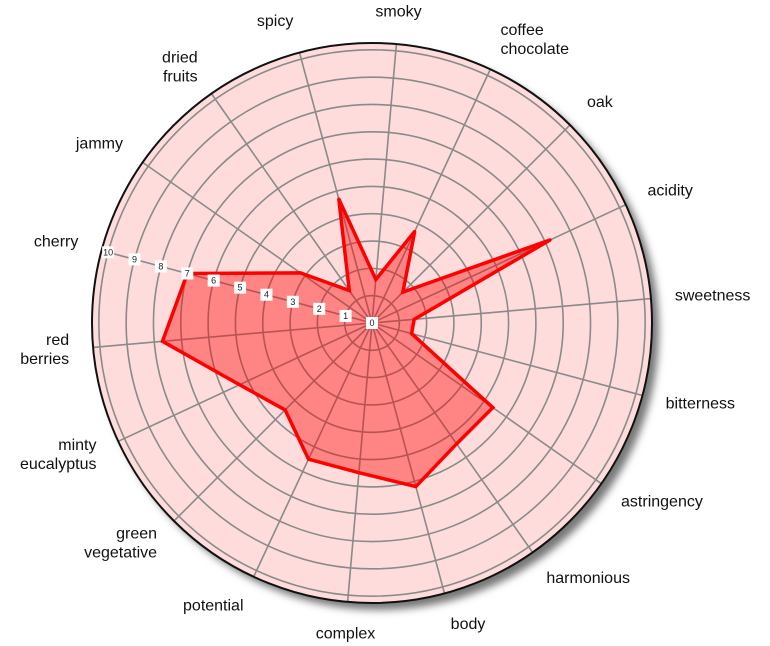 The height and width of the screenshot is (646, 770). I want to click on category-label-line: complex, so click(346, 633).